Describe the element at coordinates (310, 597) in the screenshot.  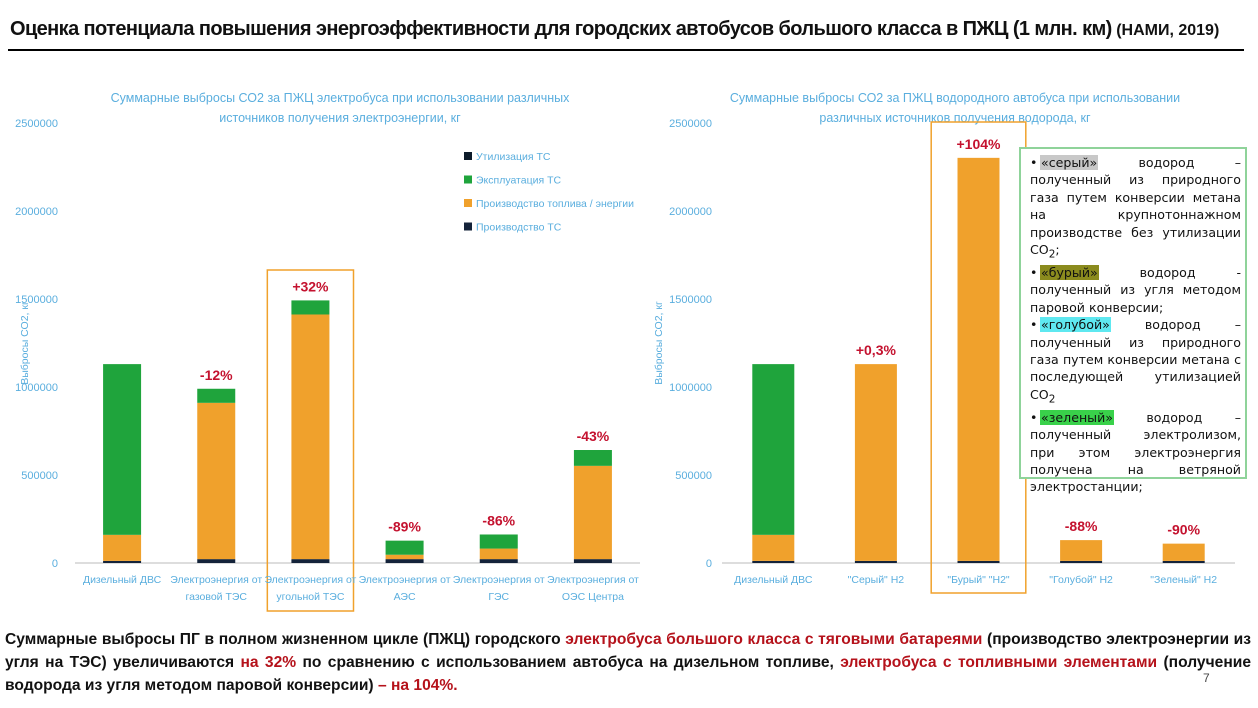
I see `category-label: угольной ТЭС` at that location.